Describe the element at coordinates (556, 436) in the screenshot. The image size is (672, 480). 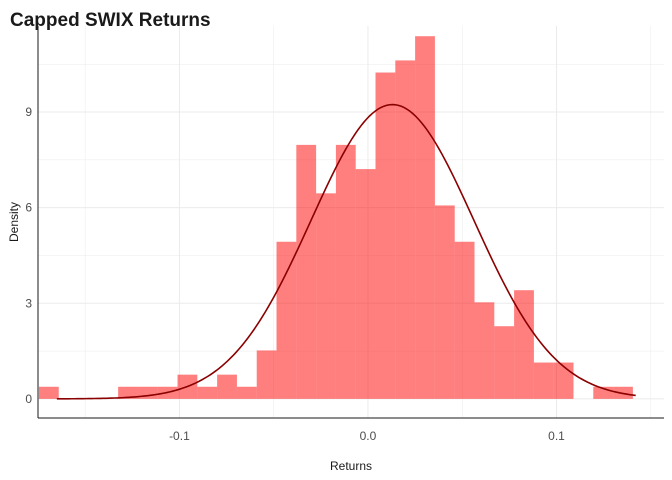
I see `x-tick-label: 0.1` at that location.